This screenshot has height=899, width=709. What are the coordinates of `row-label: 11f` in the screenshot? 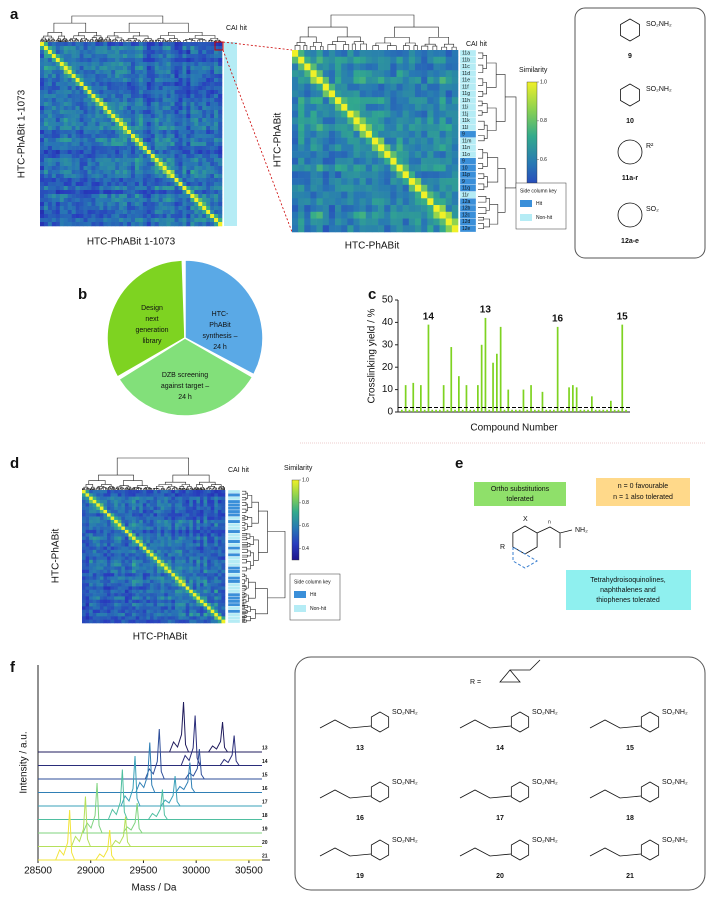 It's located at (465, 87).